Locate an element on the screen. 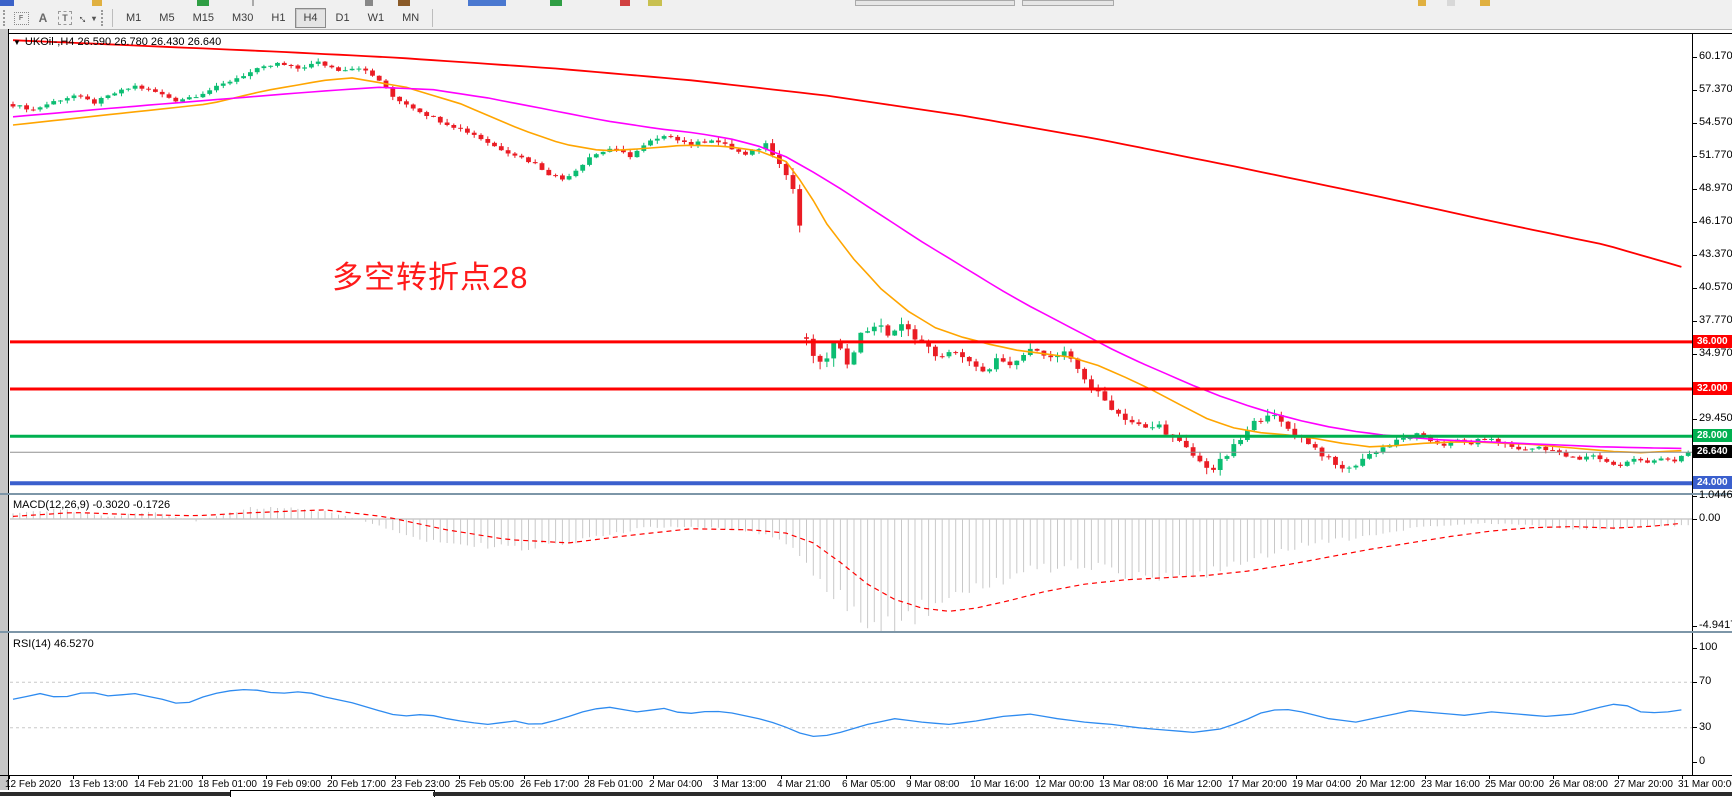 Image resolution: width=1732 pixels, height=797 pixels. timeframe-button-m30: M30 is located at coordinates (242, 18).